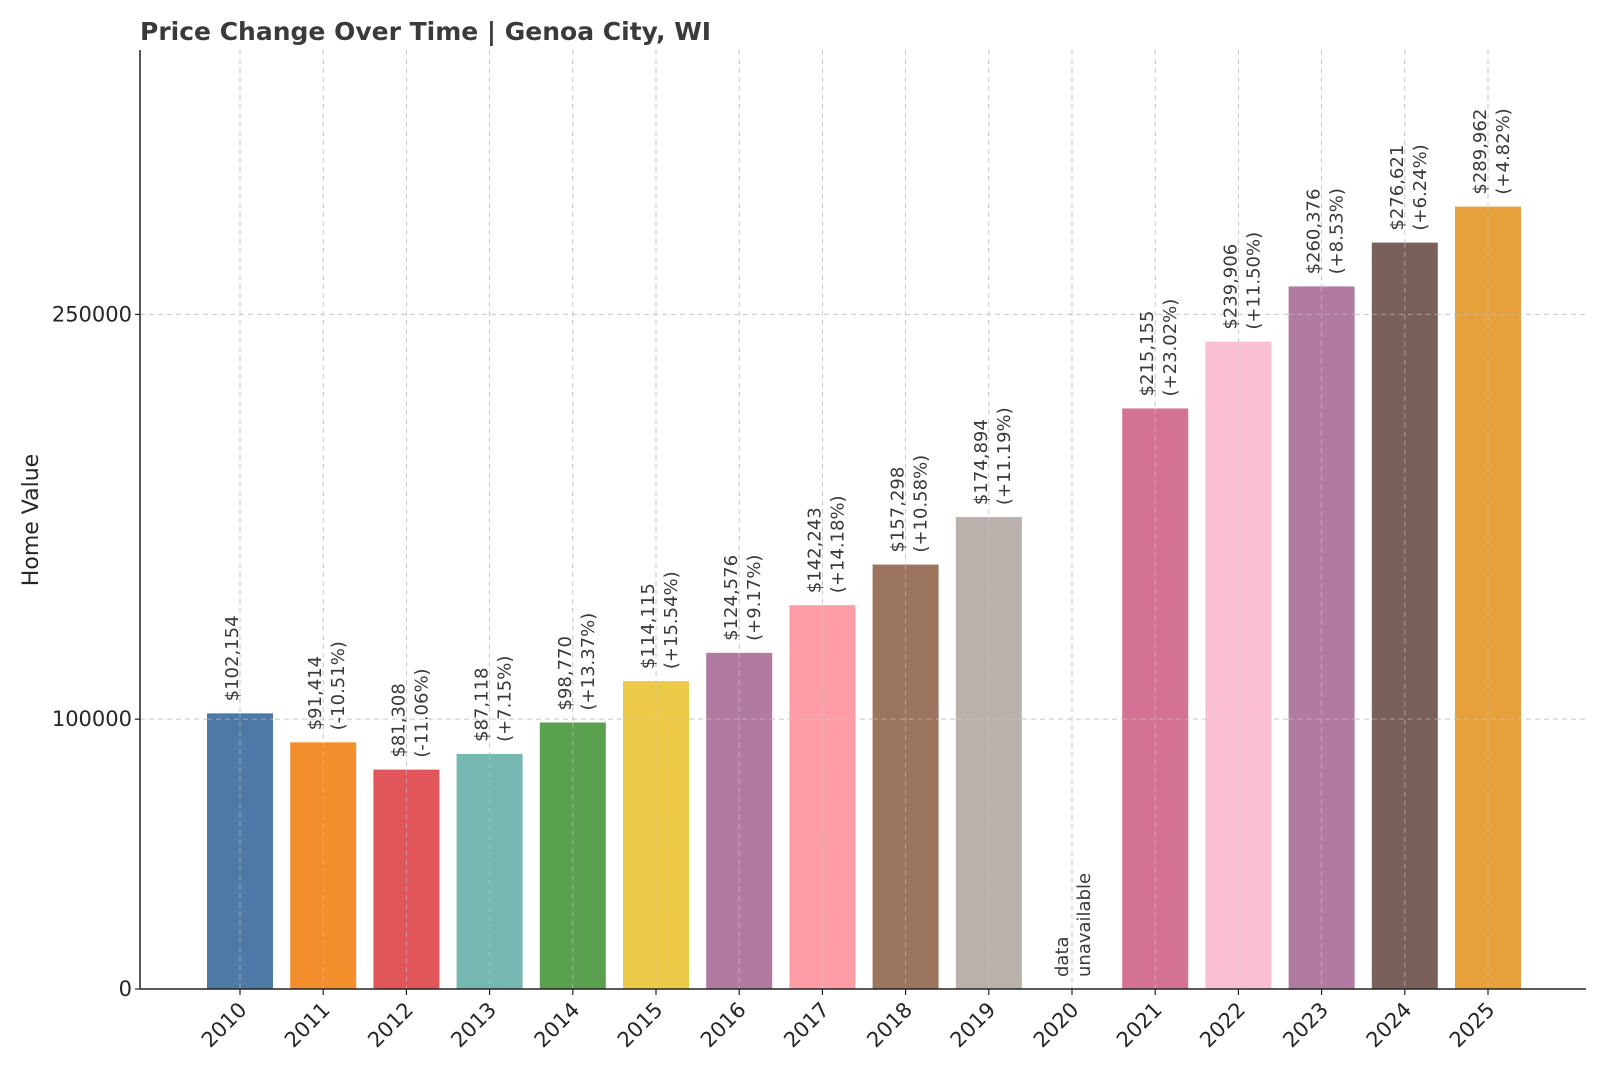 The width and height of the screenshot is (1600, 1067). Describe the element at coordinates (806, 1025) in the screenshot. I see `x-tick-label: 2017` at that location.